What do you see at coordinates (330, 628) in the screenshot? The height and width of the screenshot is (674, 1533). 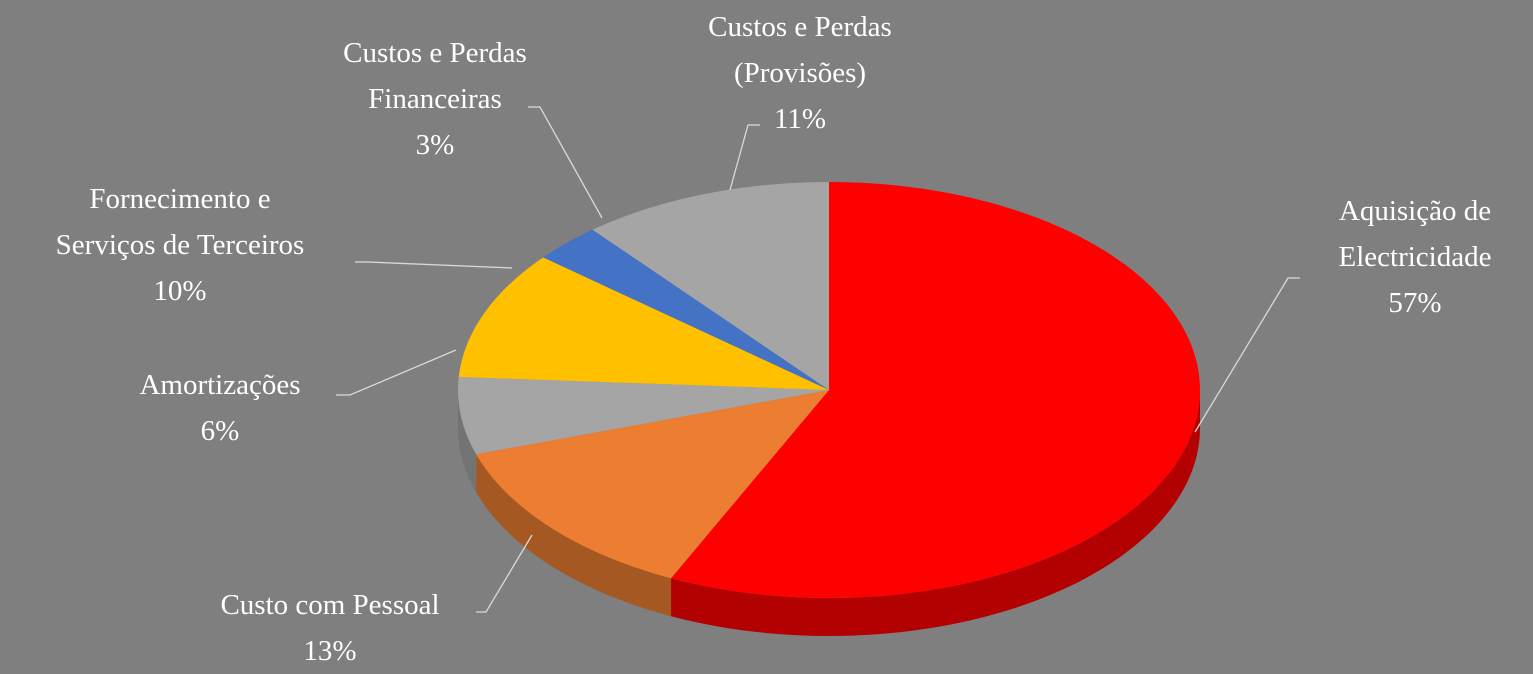 I see `data-label: Custo com Pessoal 13%` at bounding box center [330, 628].